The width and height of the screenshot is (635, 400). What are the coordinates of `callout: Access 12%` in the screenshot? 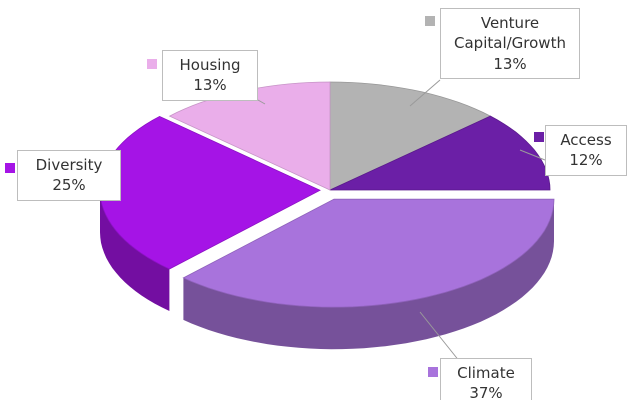 It's located at (586, 150).